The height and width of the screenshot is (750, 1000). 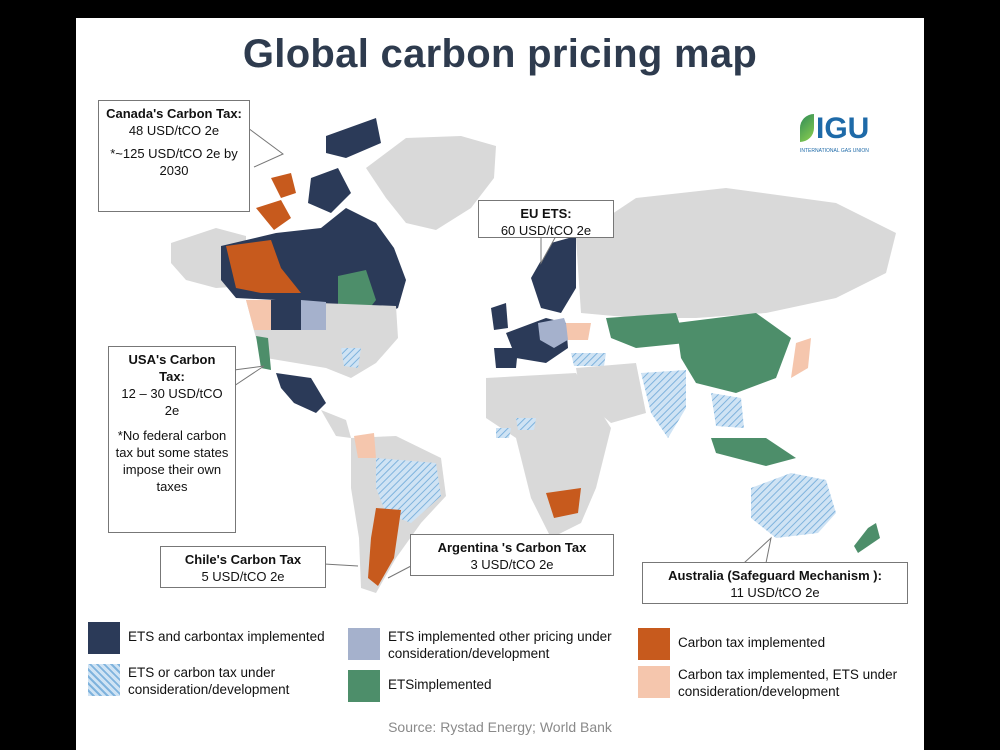 I want to click on region-canada-hudson, so click(x=273, y=215).